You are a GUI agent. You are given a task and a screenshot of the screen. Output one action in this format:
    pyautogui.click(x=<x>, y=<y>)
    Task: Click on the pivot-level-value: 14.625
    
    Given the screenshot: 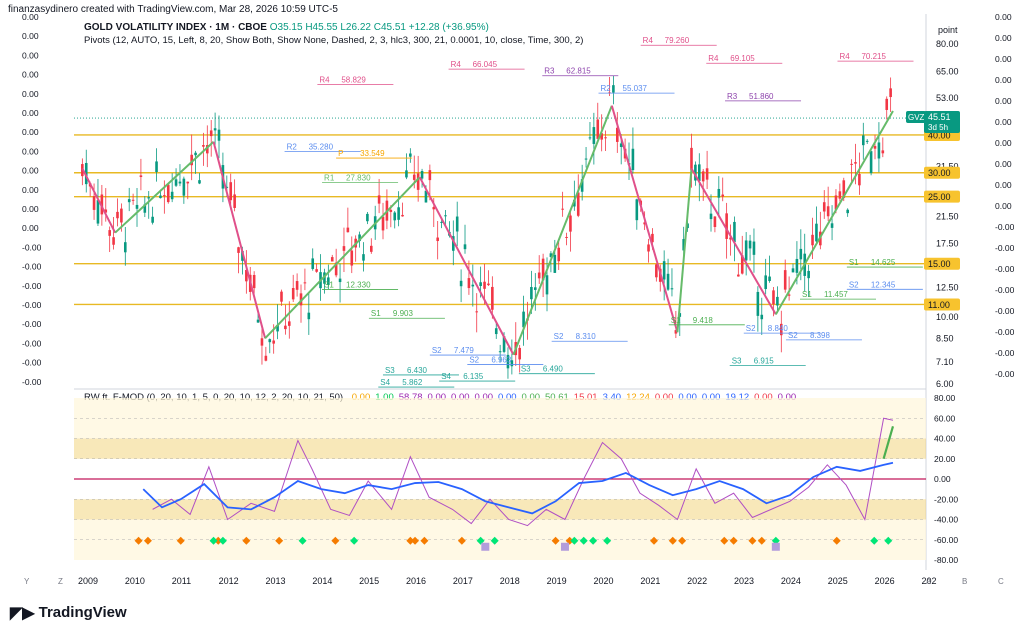 What is the action you would take?
    pyautogui.click(x=883, y=262)
    